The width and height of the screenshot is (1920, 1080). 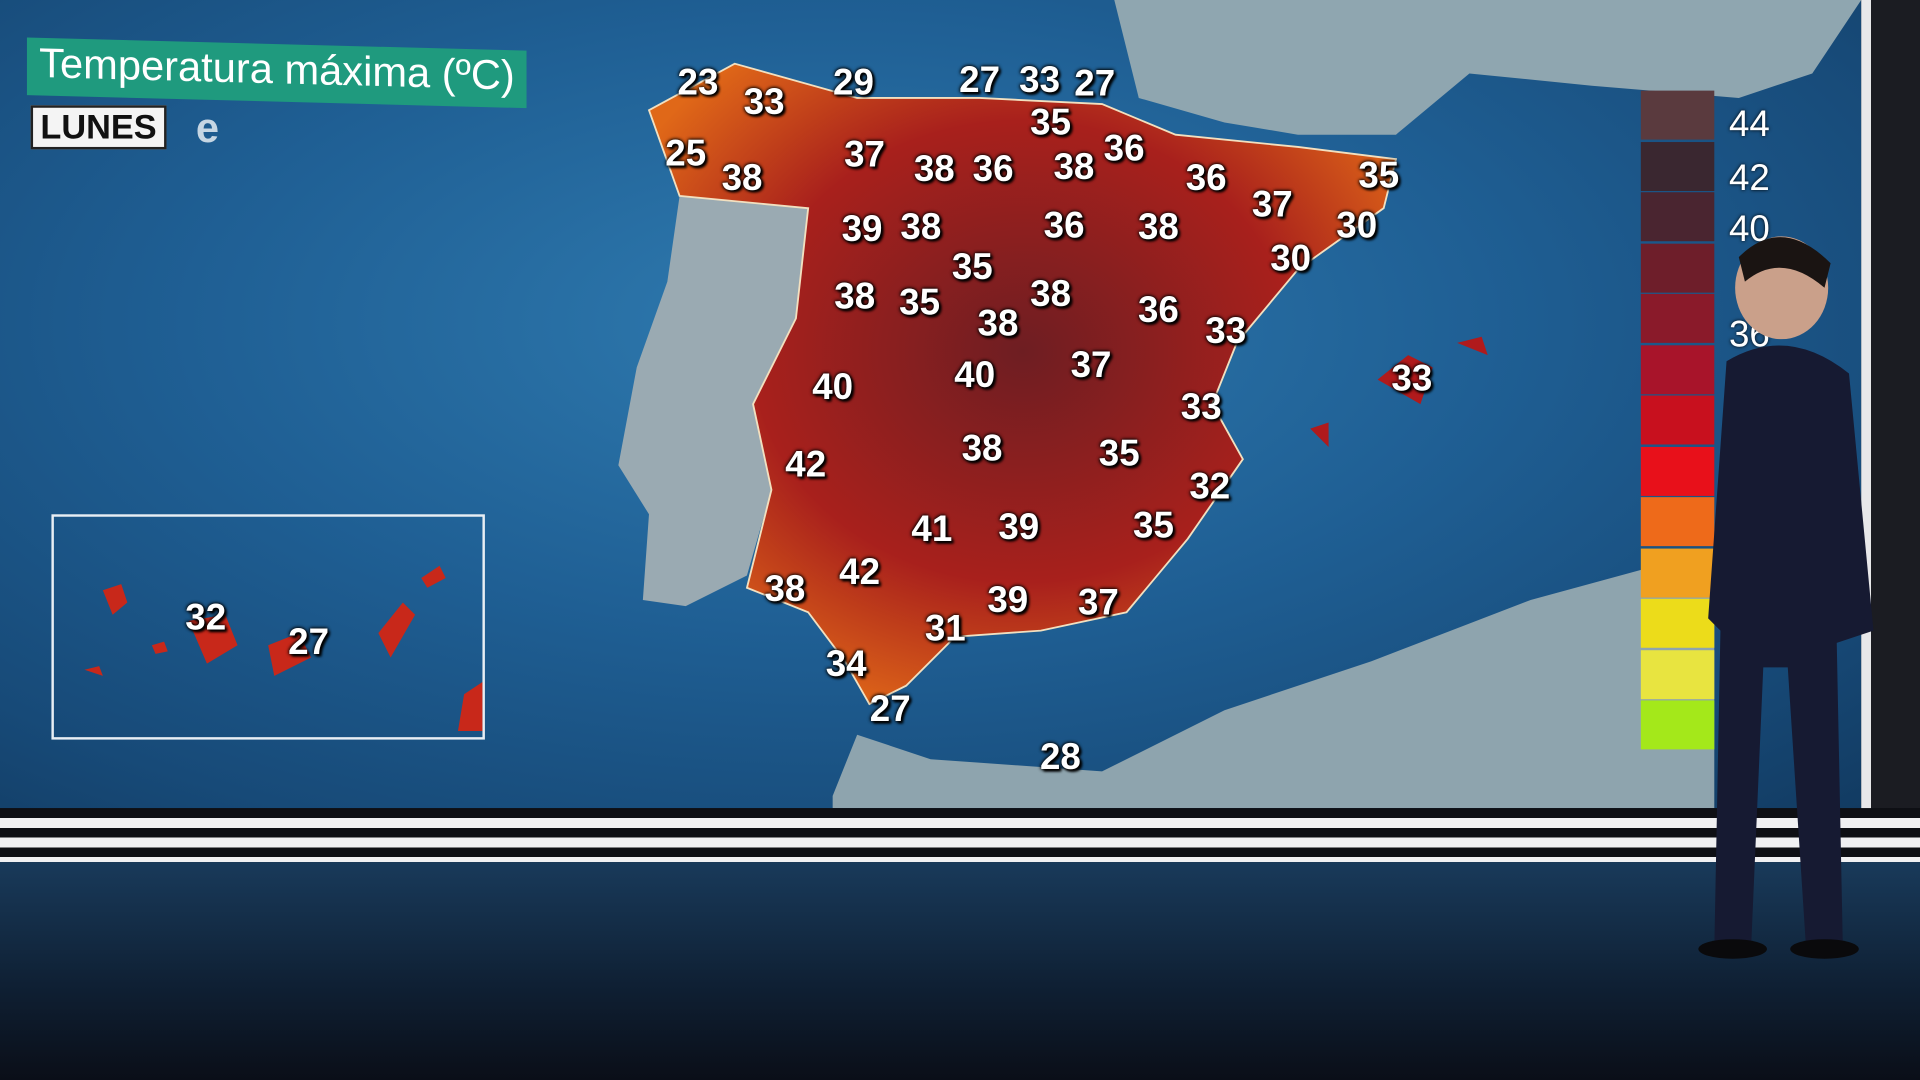 I want to click on france-land, so click(x=1488, y=67).